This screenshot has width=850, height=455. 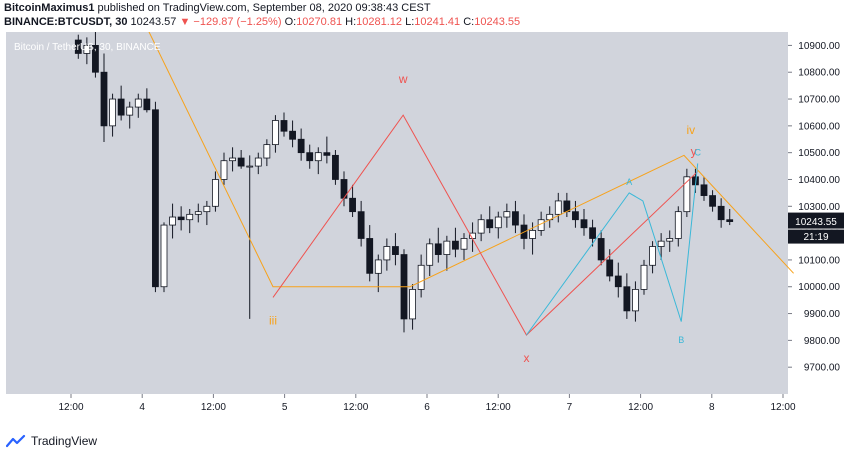 What do you see at coordinates (437, 22) in the screenshot?
I see `low-value: 10241.41` at bounding box center [437, 22].